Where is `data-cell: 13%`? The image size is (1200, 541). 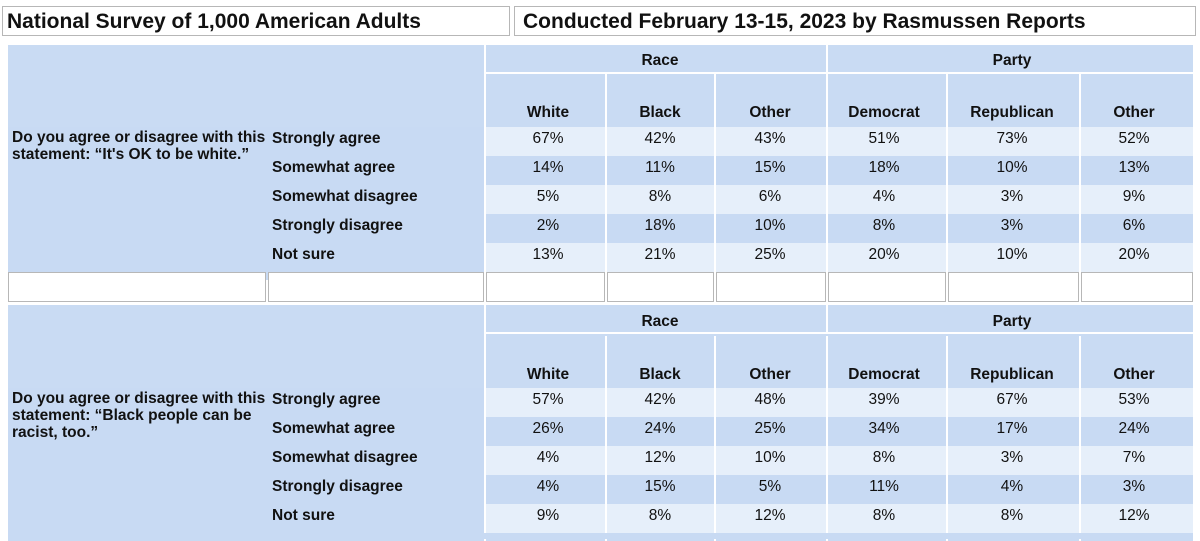
data-cell: 13% is located at coordinates (1134, 167).